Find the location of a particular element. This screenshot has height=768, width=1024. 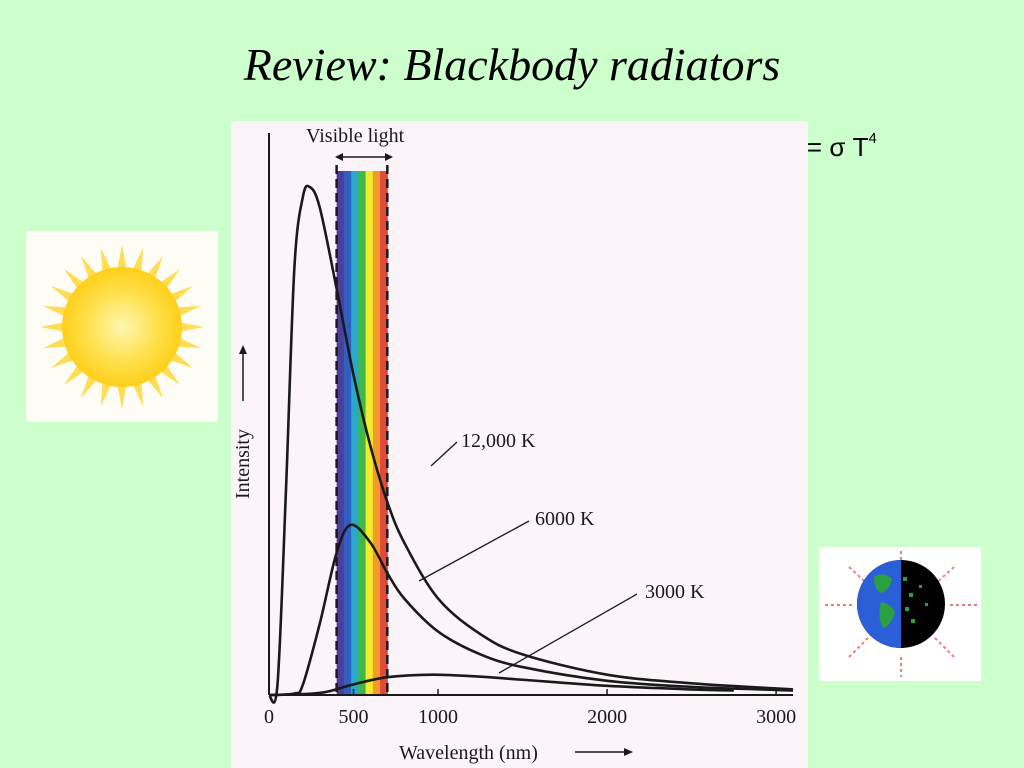

x-tick-label: 500 is located at coordinates (354, 717).